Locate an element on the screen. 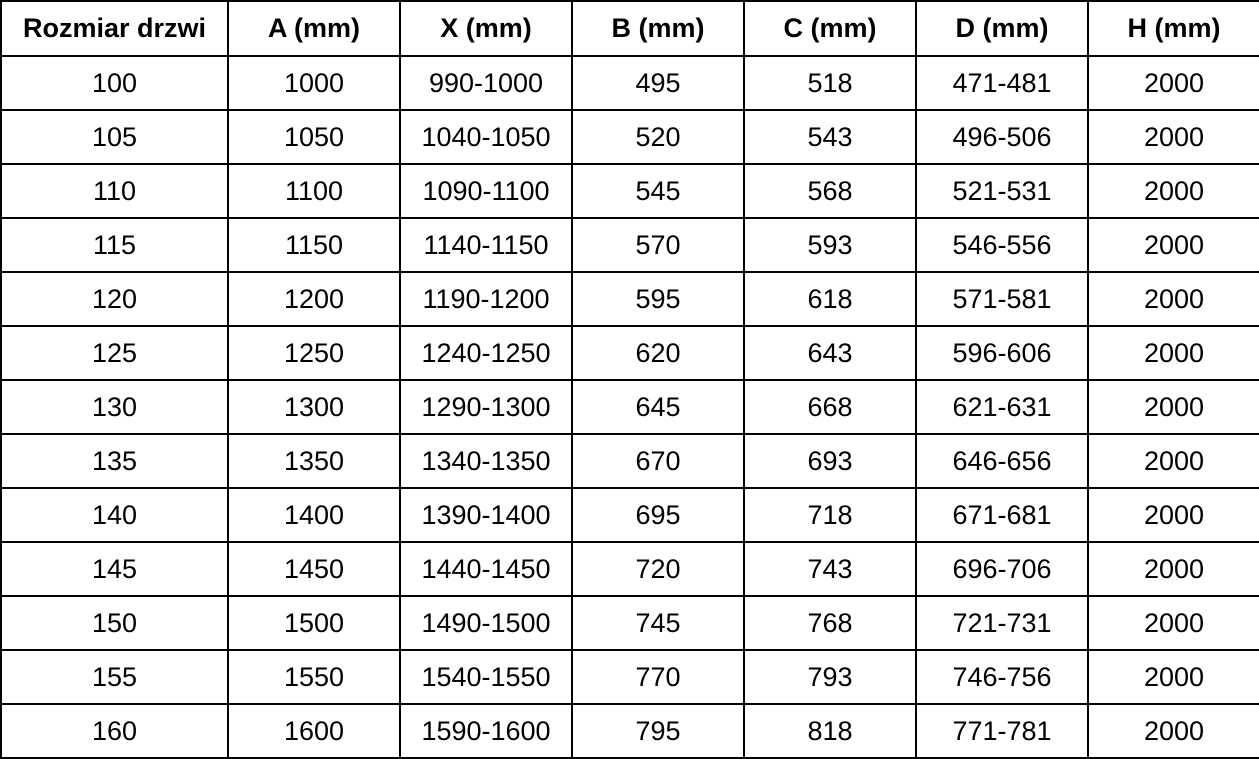 Image resolution: width=1259 pixels, height=759 pixels. table-cell: 643 is located at coordinates (830, 353).